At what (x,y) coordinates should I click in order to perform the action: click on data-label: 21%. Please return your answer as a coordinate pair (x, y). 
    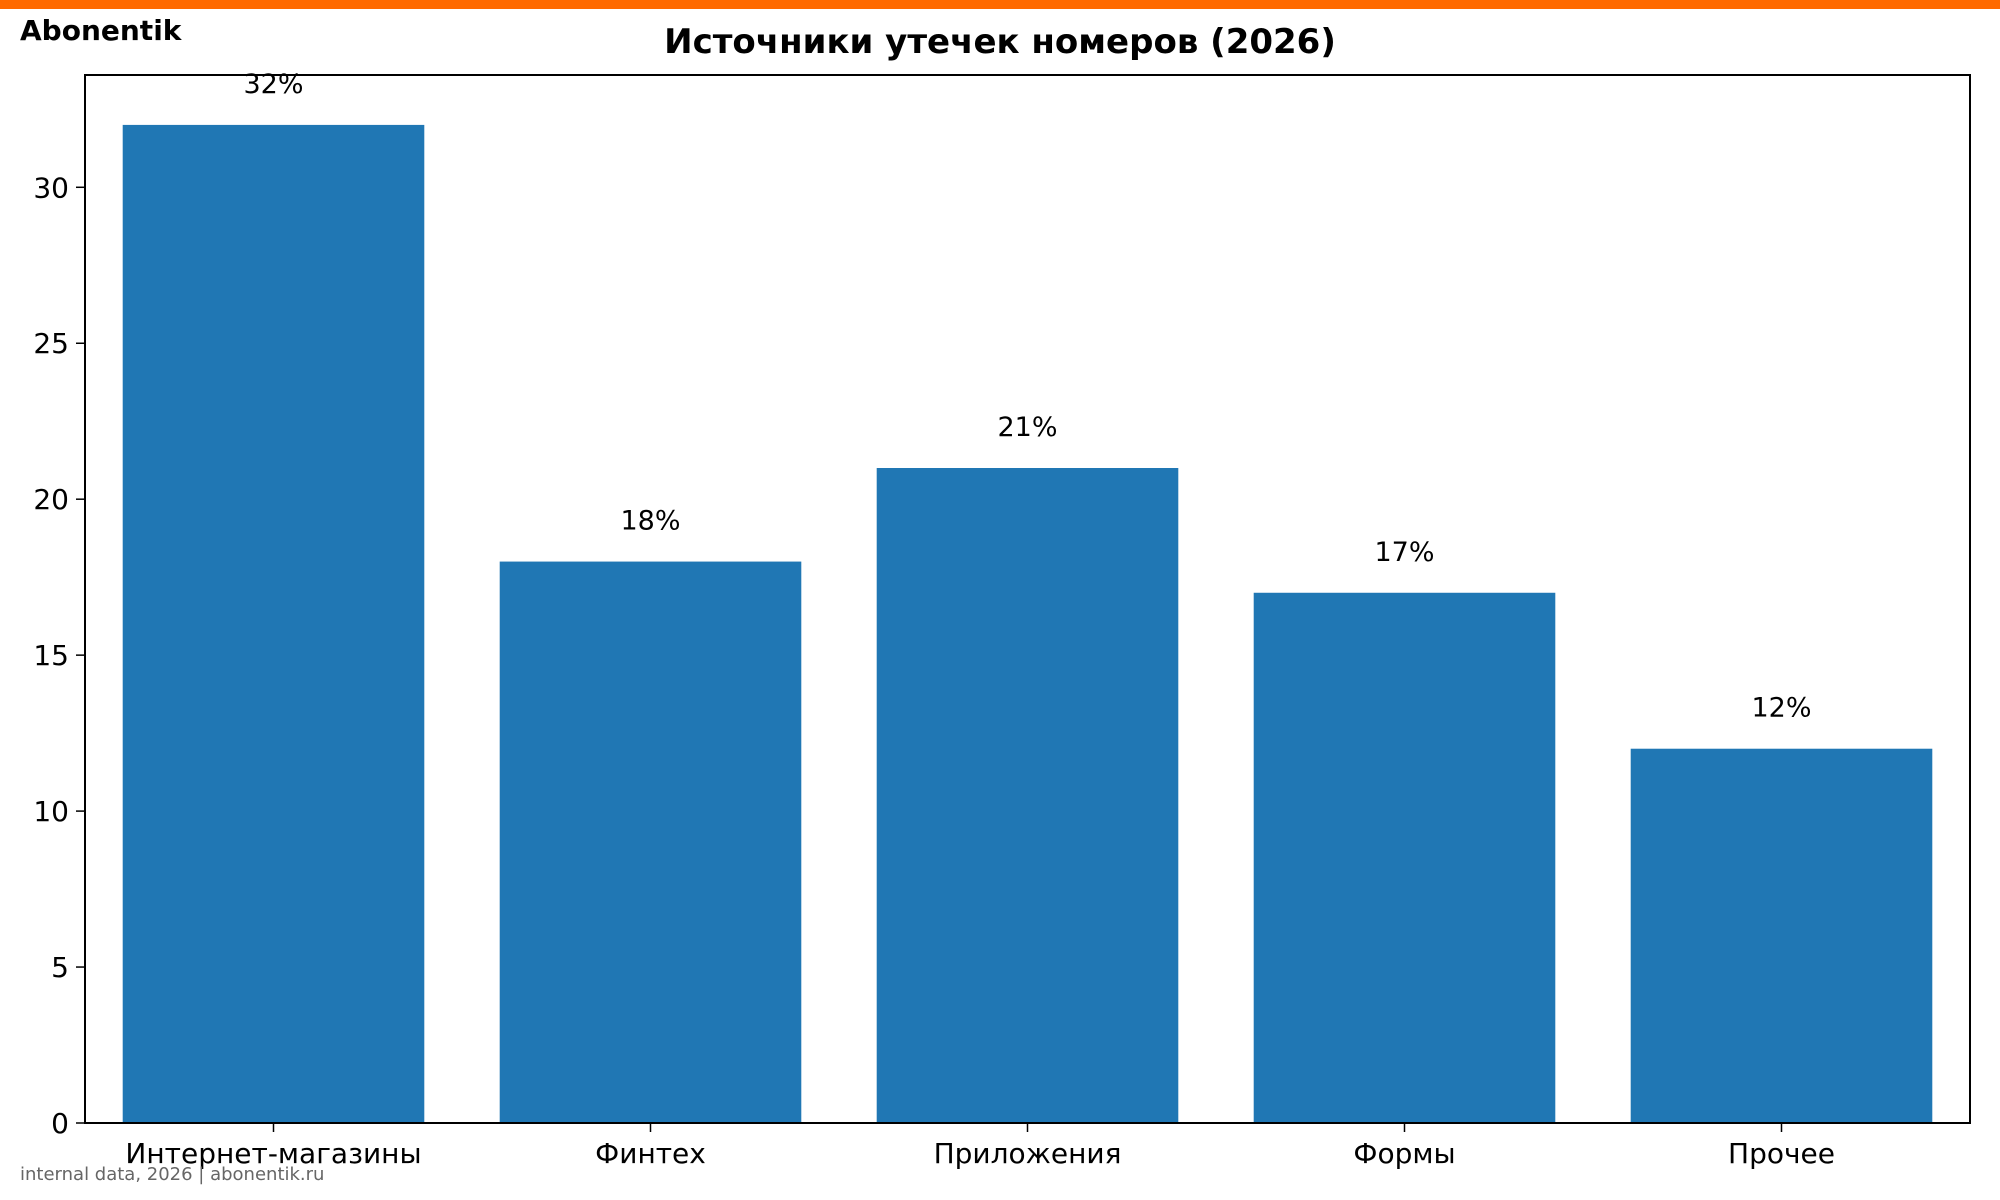
    Looking at the image, I should click on (1027, 427).